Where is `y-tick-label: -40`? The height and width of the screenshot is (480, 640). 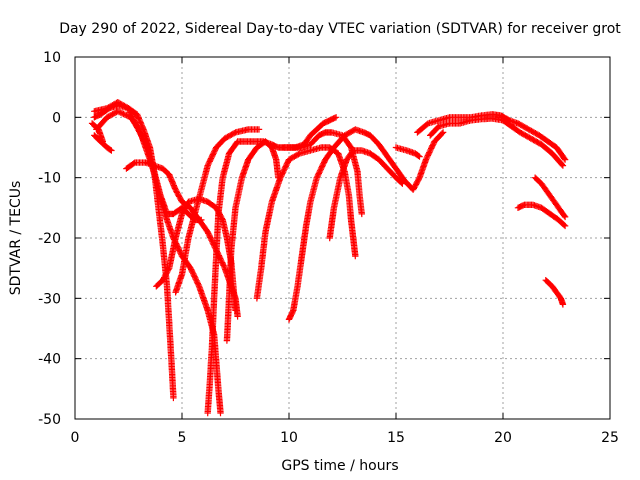 y-tick-label: -40 is located at coordinates (49, 360).